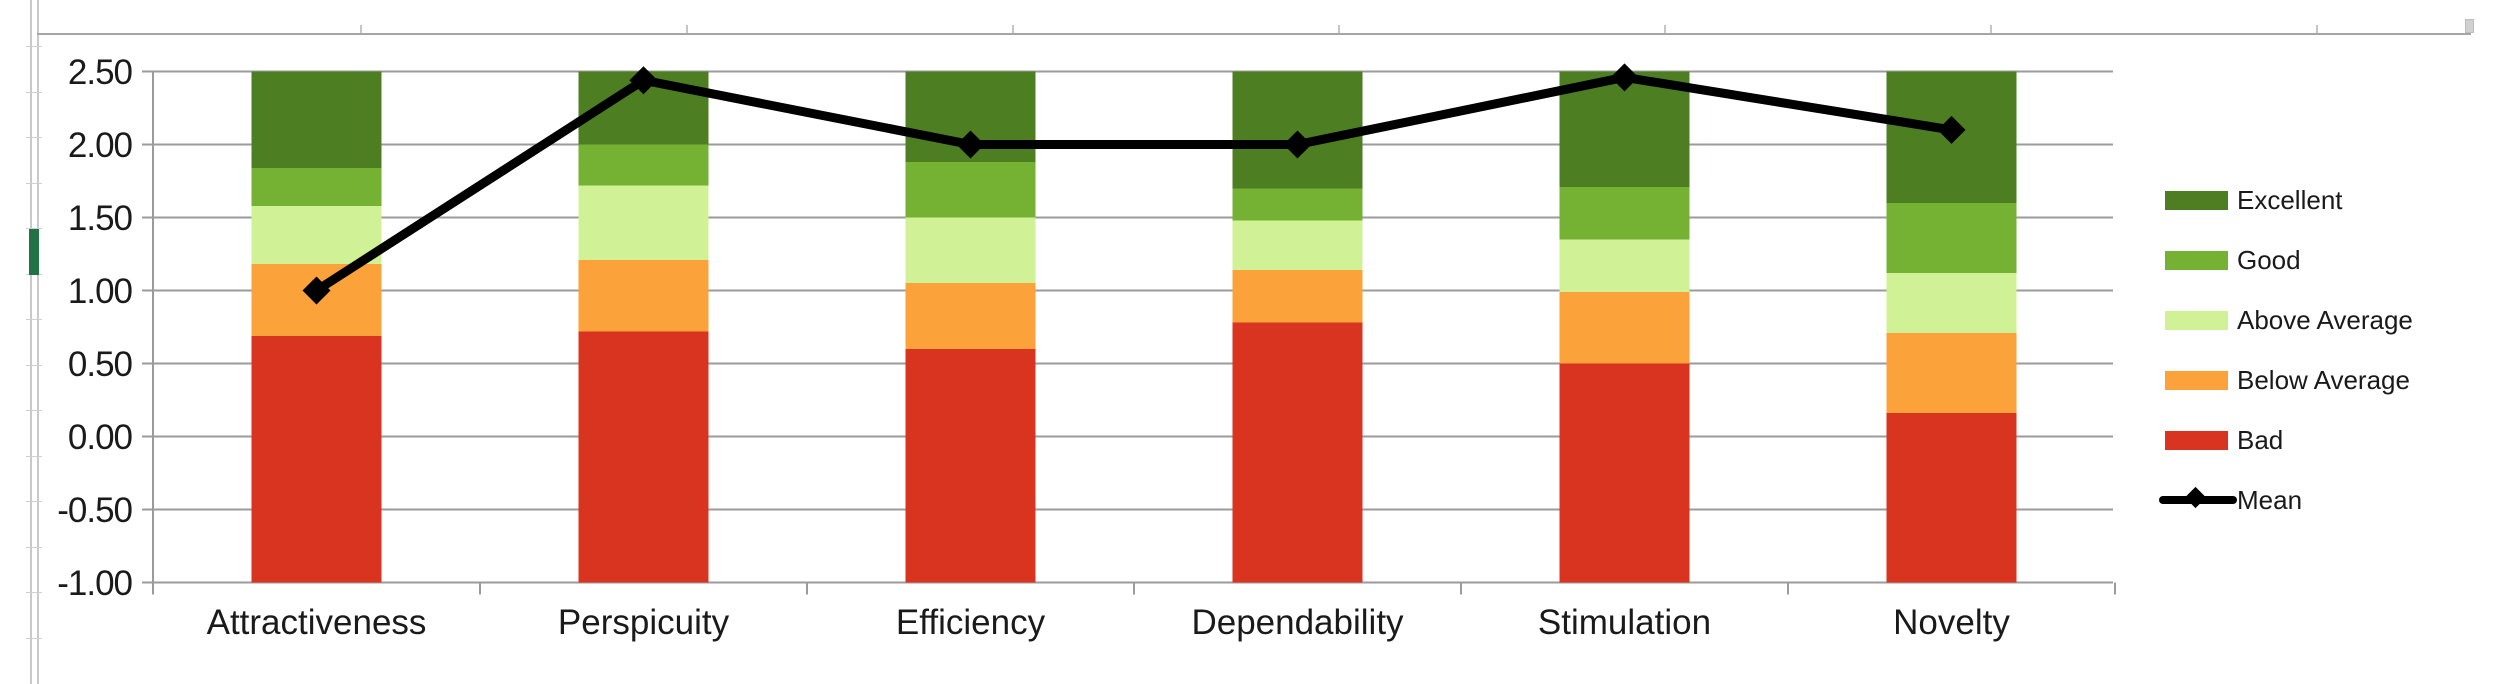 The height and width of the screenshot is (684, 2513). I want to click on legend-label: Mean, so click(2270, 500).